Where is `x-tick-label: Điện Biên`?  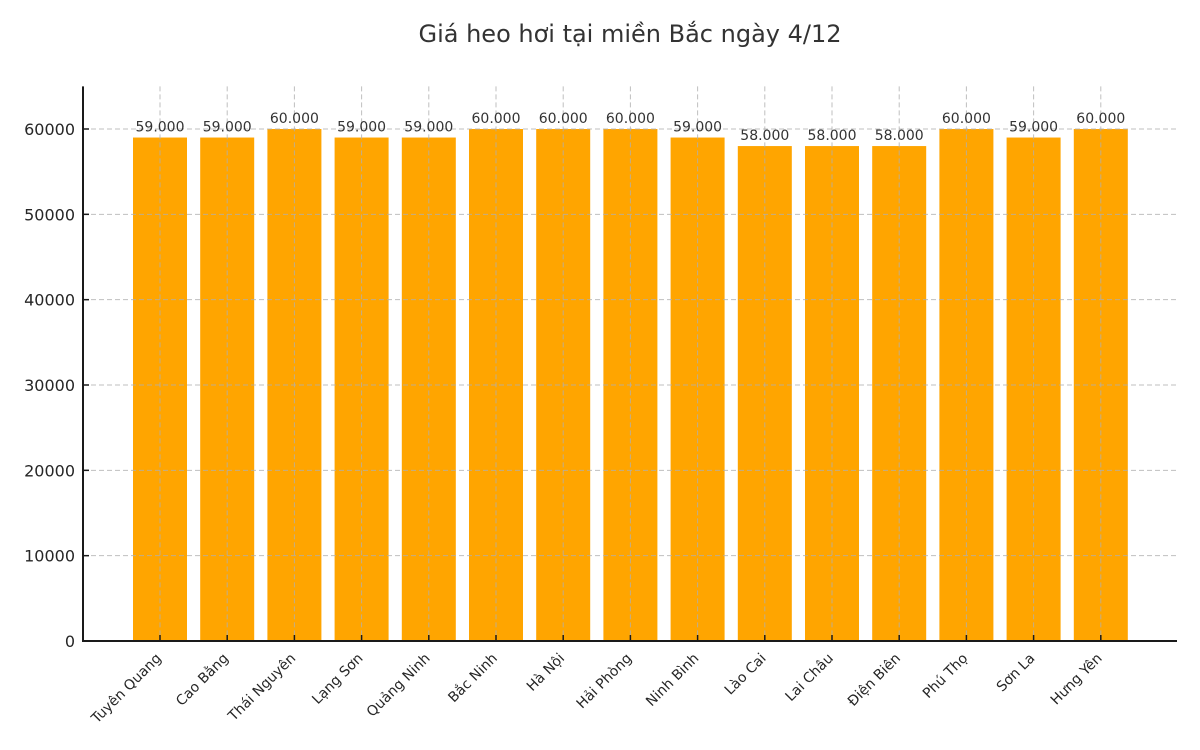 x-tick-label: Điện Biên is located at coordinates (874, 680).